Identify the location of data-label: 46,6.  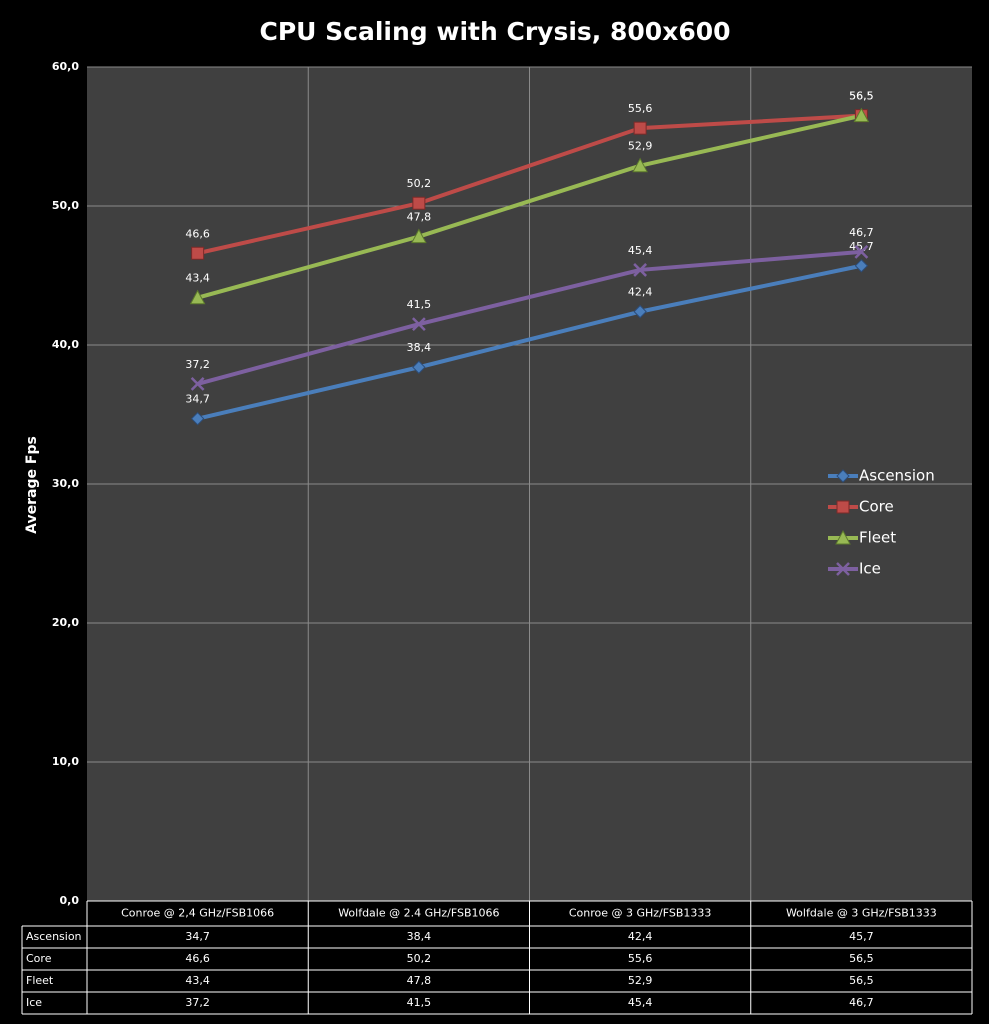
(197, 233).